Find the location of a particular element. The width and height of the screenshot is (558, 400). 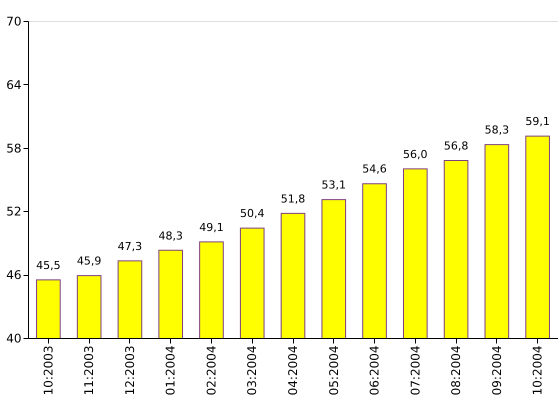

y-tick-label: 52 is located at coordinates (14, 211).